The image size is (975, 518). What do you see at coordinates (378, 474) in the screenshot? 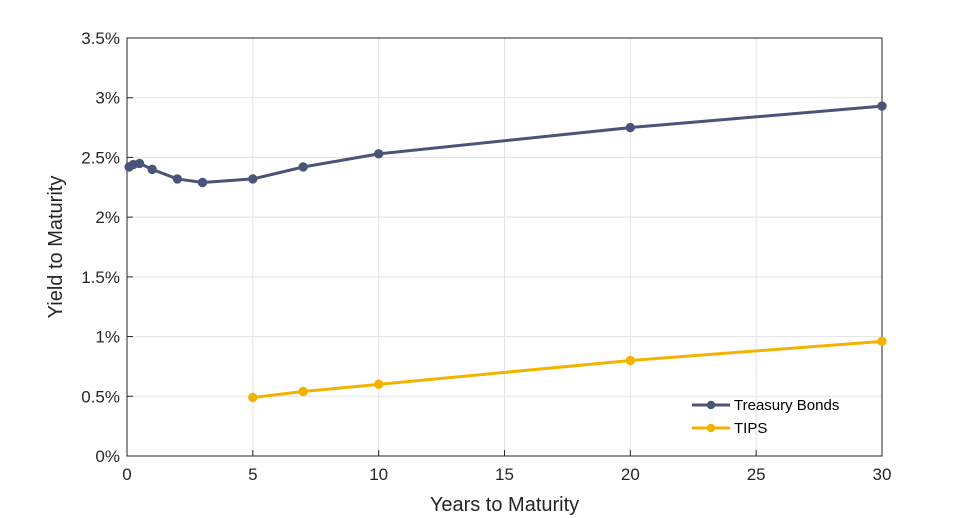
I see `x-tick-label: 10` at bounding box center [378, 474].